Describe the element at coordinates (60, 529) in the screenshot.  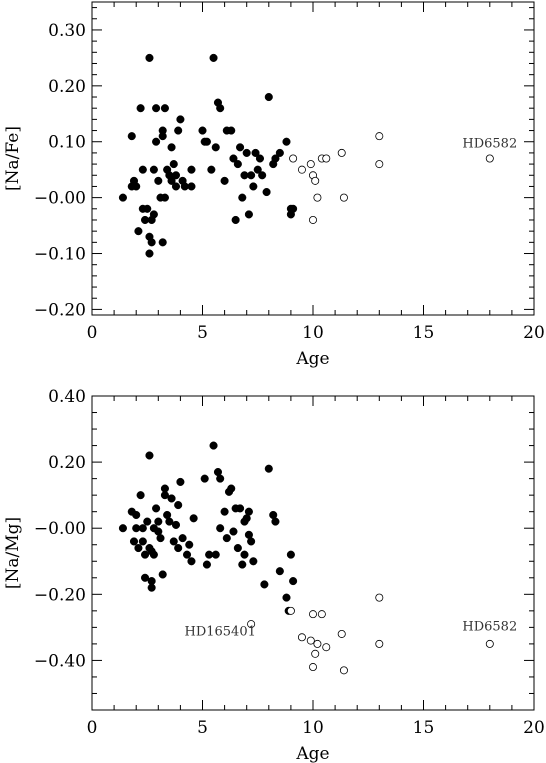
I see `y-tick-label: −0.00` at that location.